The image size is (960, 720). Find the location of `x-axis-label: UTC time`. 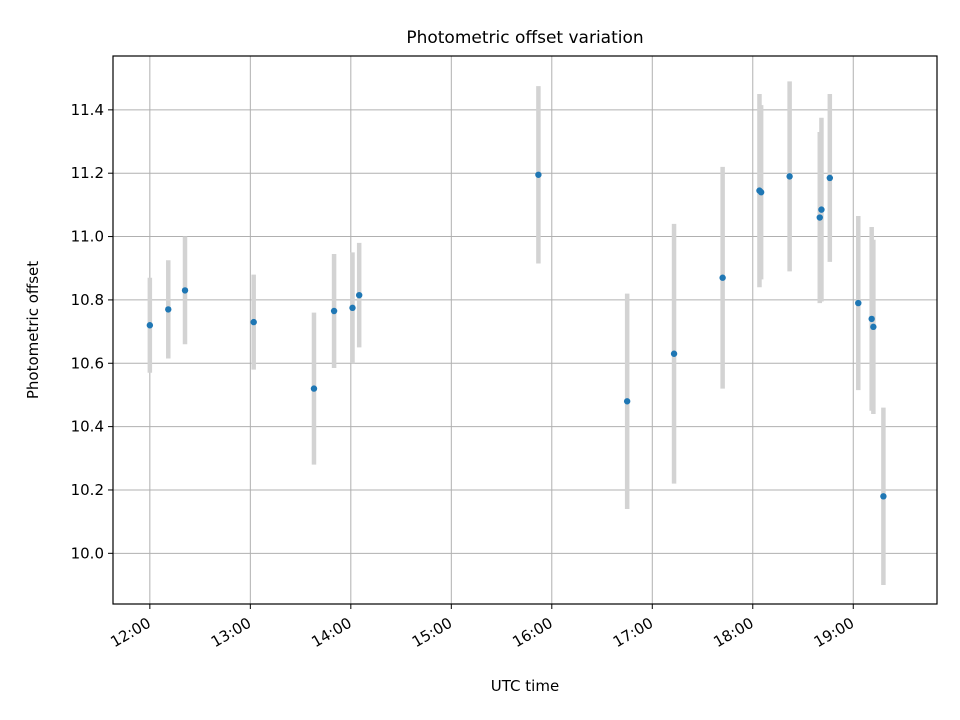

x-axis-label: UTC time is located at coordinates (525, 686).